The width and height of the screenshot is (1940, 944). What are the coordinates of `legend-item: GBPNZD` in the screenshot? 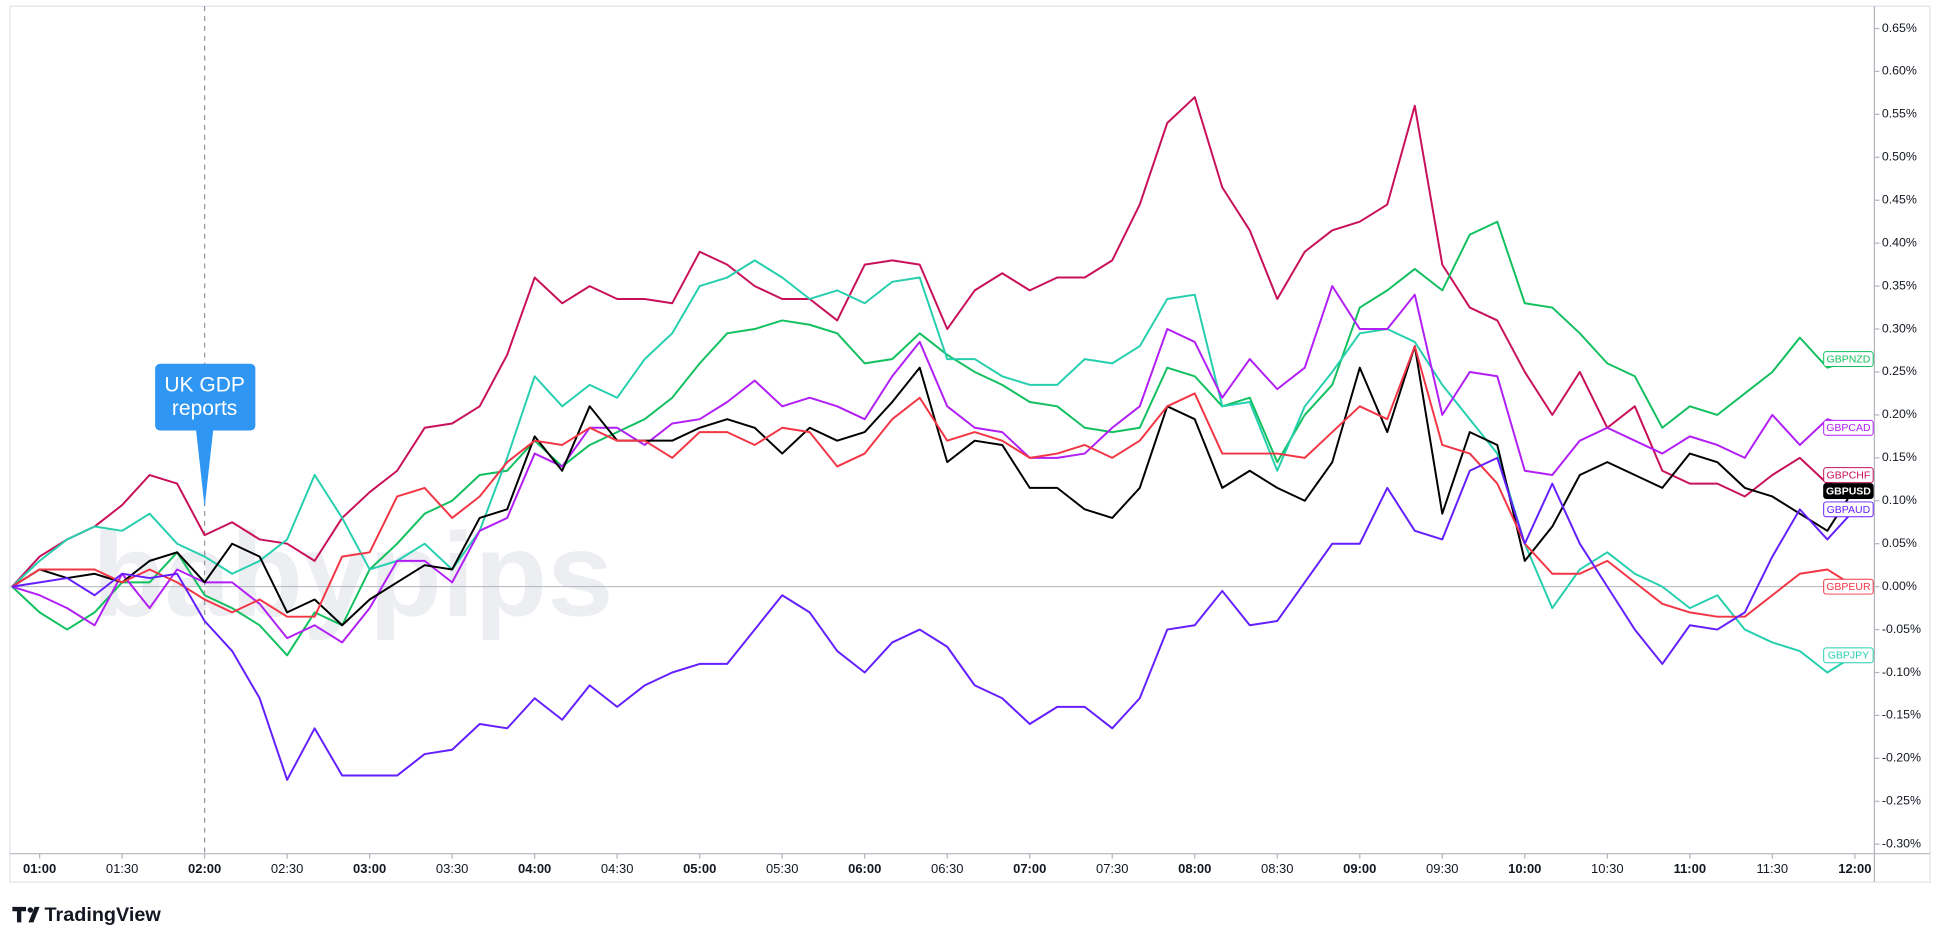 It's located at (1848, 359).